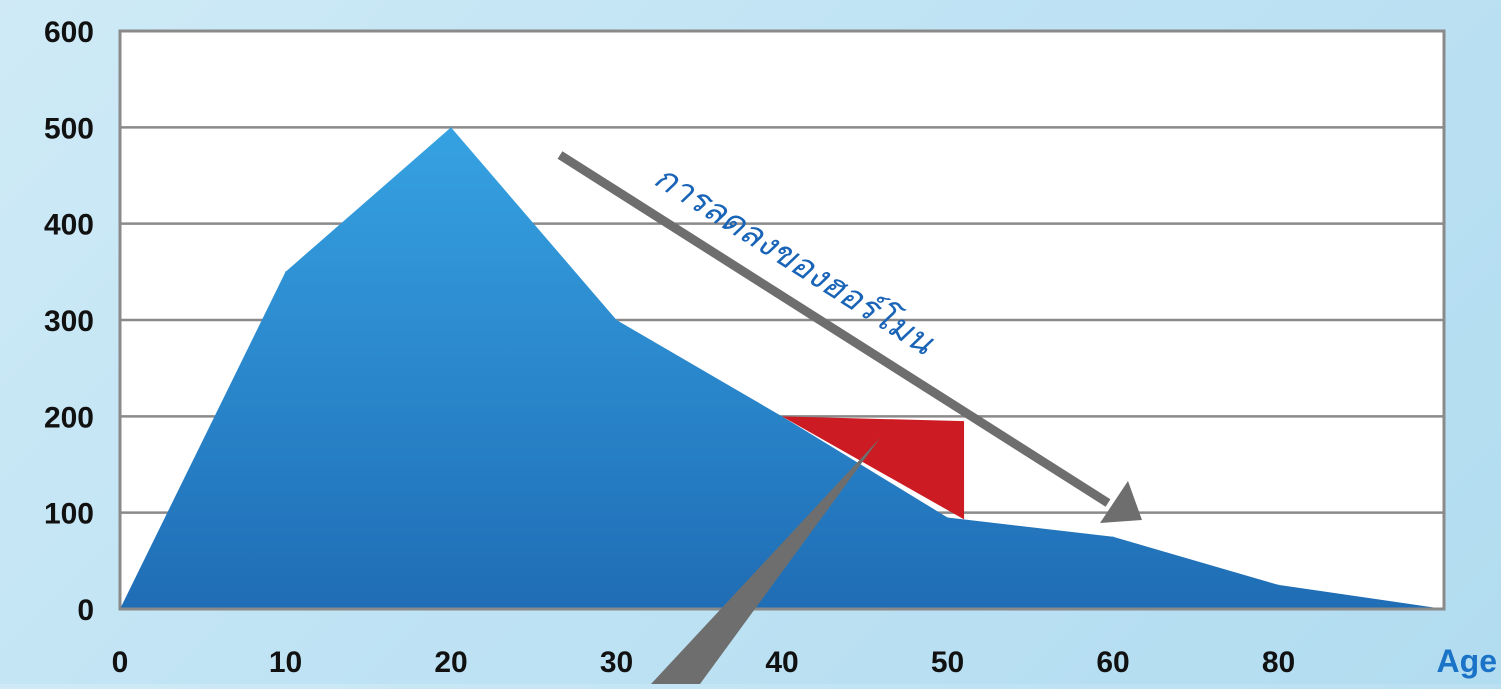 This screenshot has height=689, width=1501. Describe the element at coordinates (1112, 662) in the screenshot. I see `x-tick-label-60: 60` at that location.